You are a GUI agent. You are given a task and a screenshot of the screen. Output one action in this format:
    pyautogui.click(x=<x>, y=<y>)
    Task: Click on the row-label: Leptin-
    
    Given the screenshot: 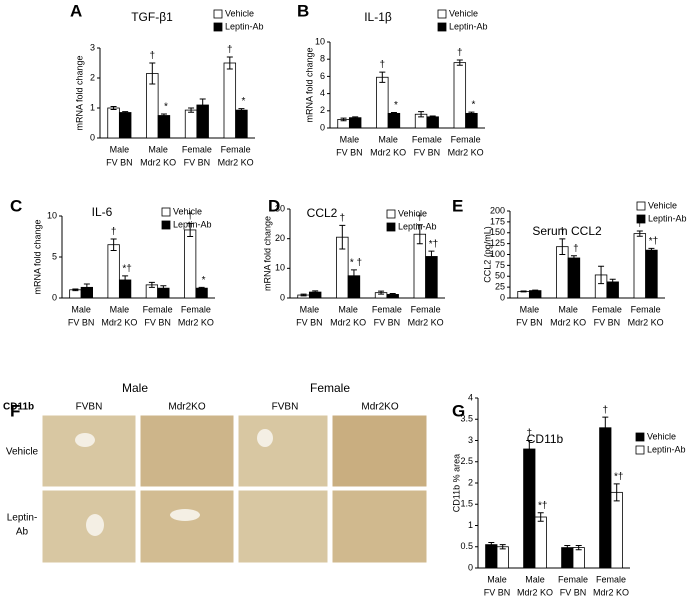 What is the action you would take?
    pyautogui.click(x=22, y=518)
    